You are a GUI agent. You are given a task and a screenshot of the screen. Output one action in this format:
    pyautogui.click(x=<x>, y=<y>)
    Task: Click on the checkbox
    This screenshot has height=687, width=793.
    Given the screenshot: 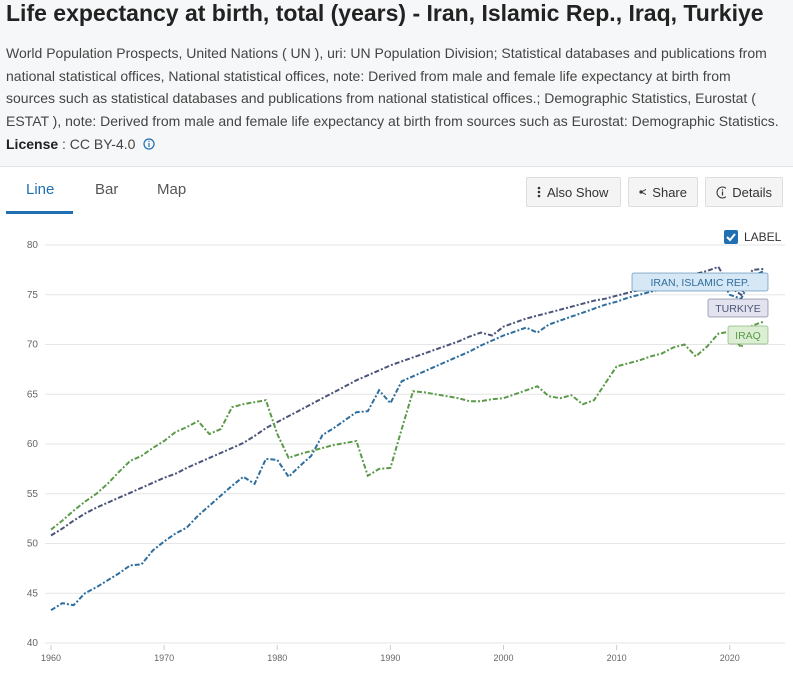 What is the action you would take?
    pyautogui.click(x=731, y=237)
    